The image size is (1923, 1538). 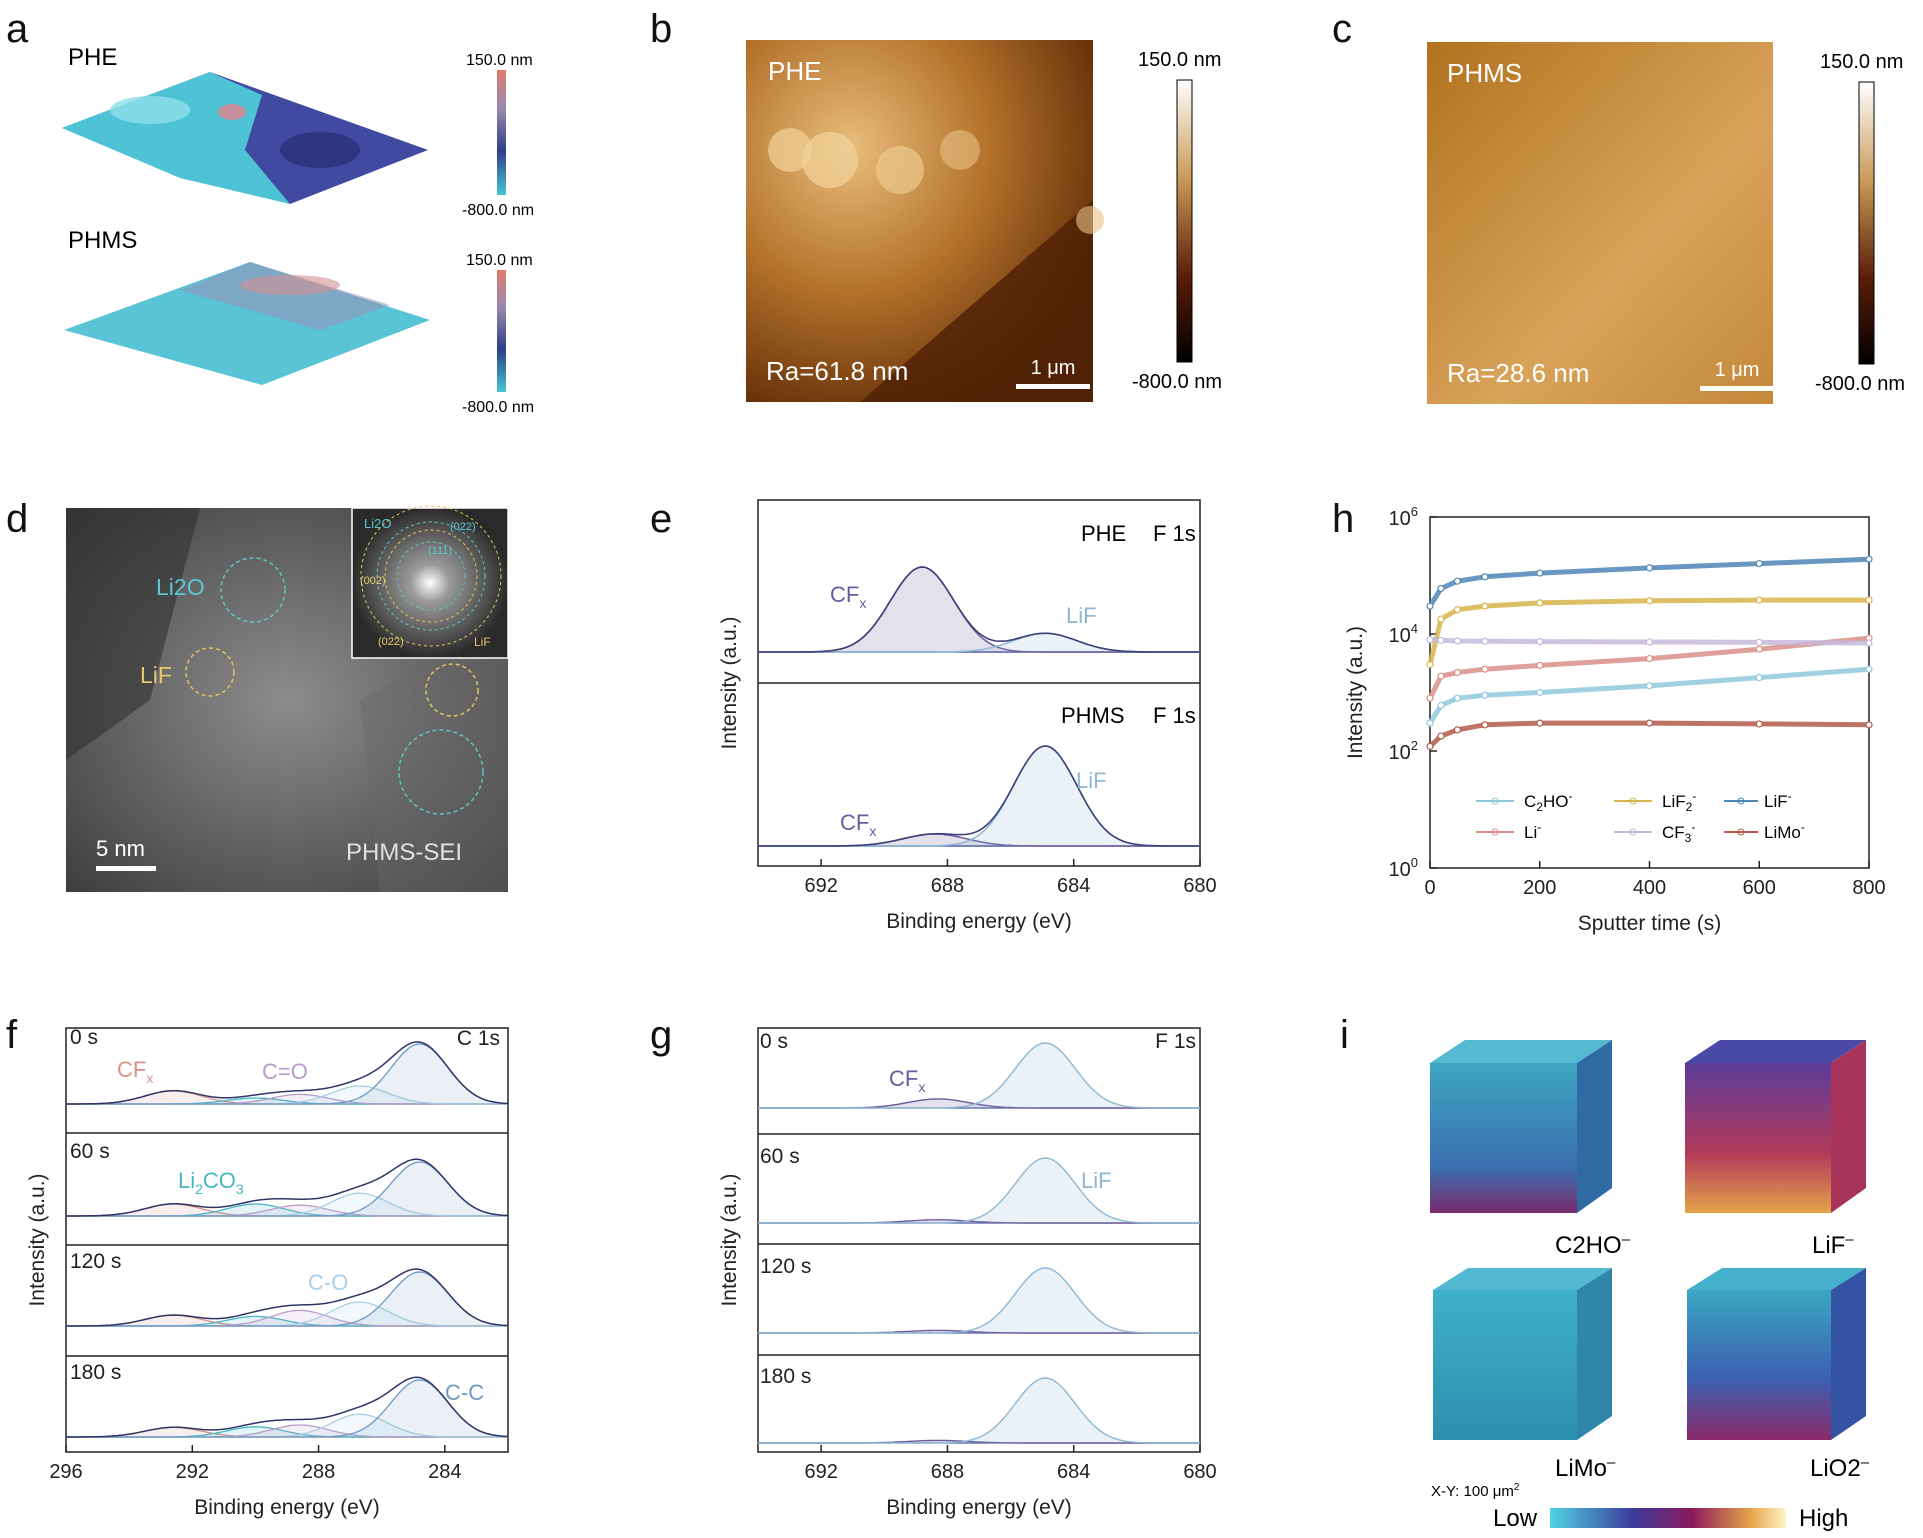 I want to click on cube-lif-label: LiF–, so click(x=1833, y=1245).